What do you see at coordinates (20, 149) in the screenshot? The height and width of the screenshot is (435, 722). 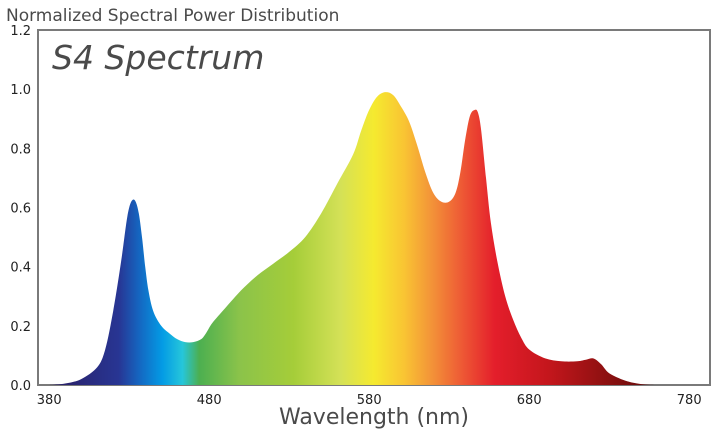 I see `y-tick-label: 0.8` at bounding box center [20, 149].